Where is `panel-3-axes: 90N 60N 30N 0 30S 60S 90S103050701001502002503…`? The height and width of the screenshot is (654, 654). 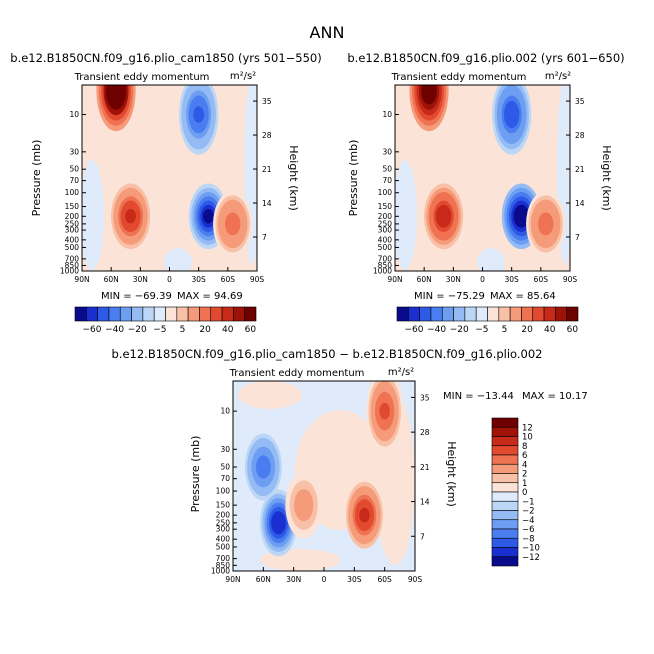
panel-3-axes: 90N 60N 30N 0 30S 60S 90S103050701001502002503… is located at coordinates (320, 488).